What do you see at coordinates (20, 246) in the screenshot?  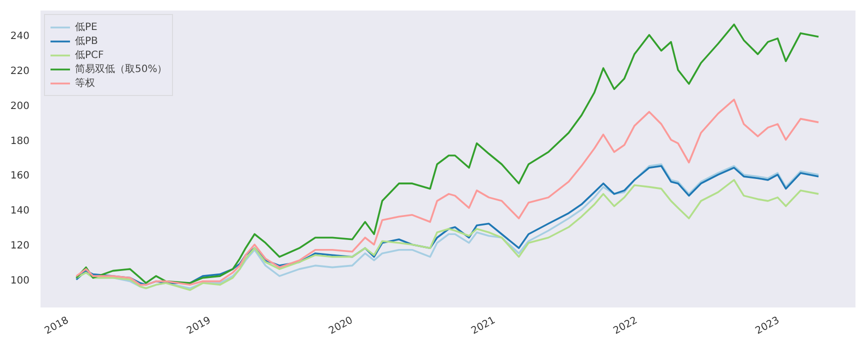 I see `y-tick-label: 120` at bounding box center [20, 246].